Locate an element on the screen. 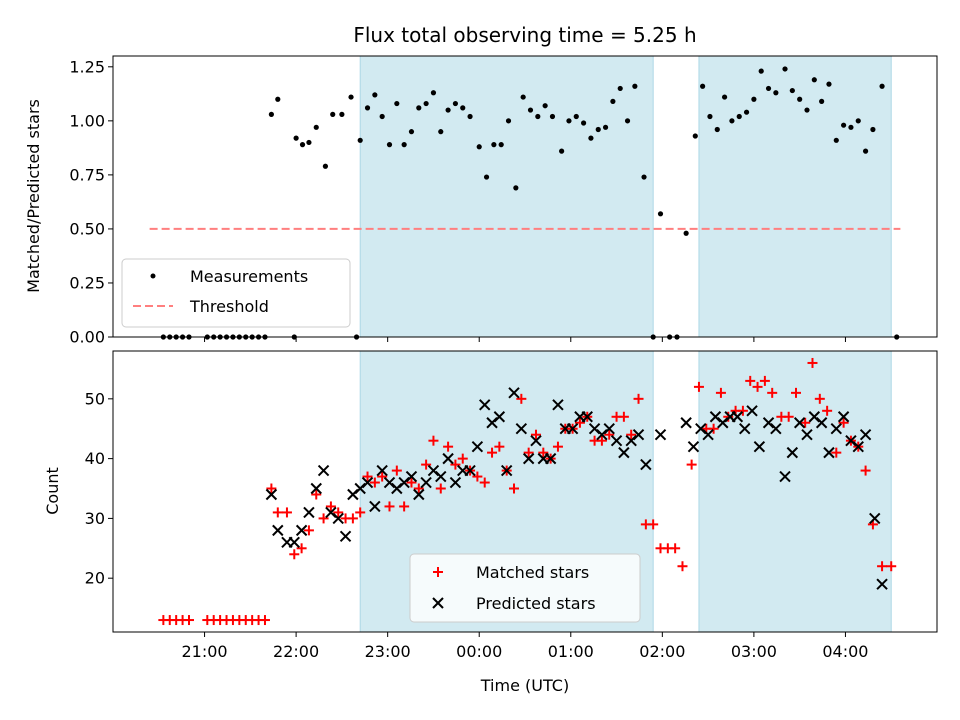 The image size is (960, 720). legend-label-threshold: Threshold is located at coordinates (229, 306).